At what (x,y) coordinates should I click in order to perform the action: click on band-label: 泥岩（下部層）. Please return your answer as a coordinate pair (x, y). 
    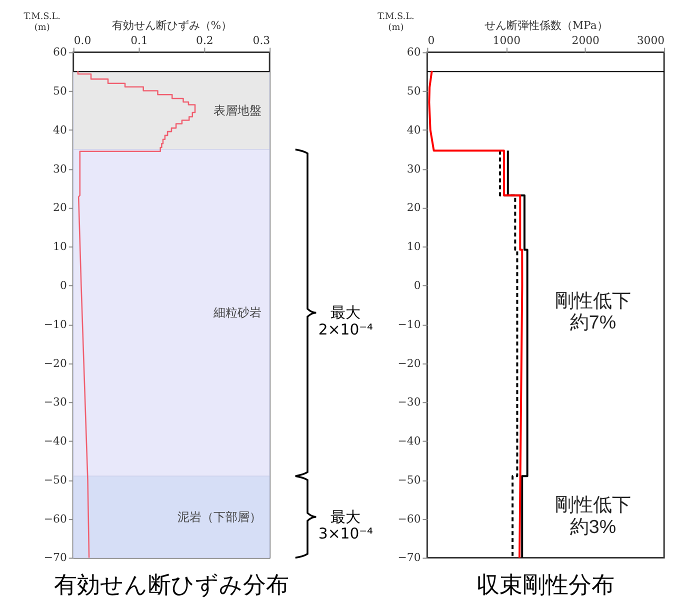
    Looking at the image, I should click on (220, 517).